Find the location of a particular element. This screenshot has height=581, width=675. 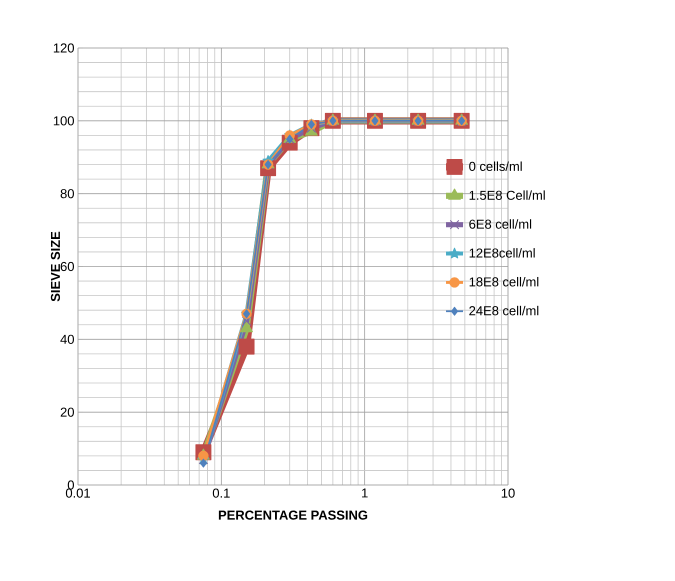

legend-label: 0 cells/ml is located at coordinates (495, 166).